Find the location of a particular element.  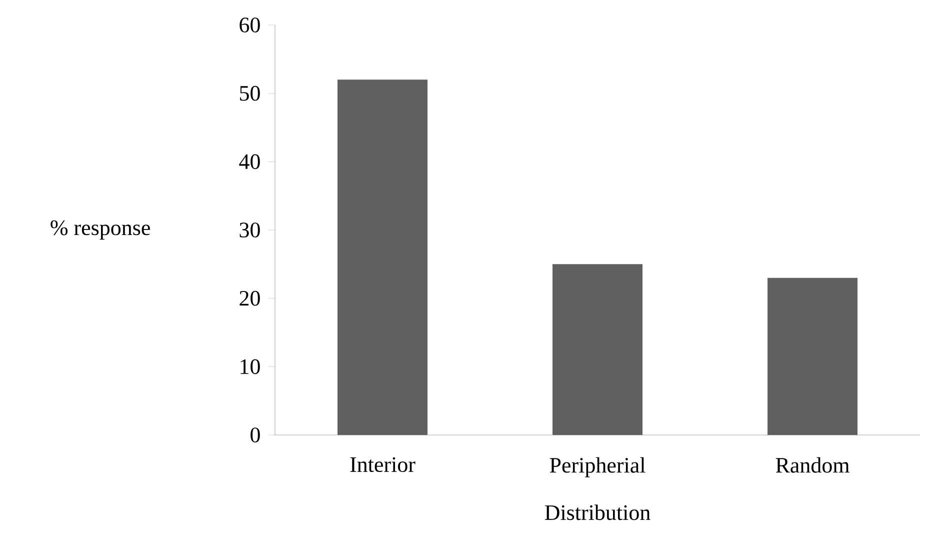

x-tick-label: Random is located at coordinates (813, 465).